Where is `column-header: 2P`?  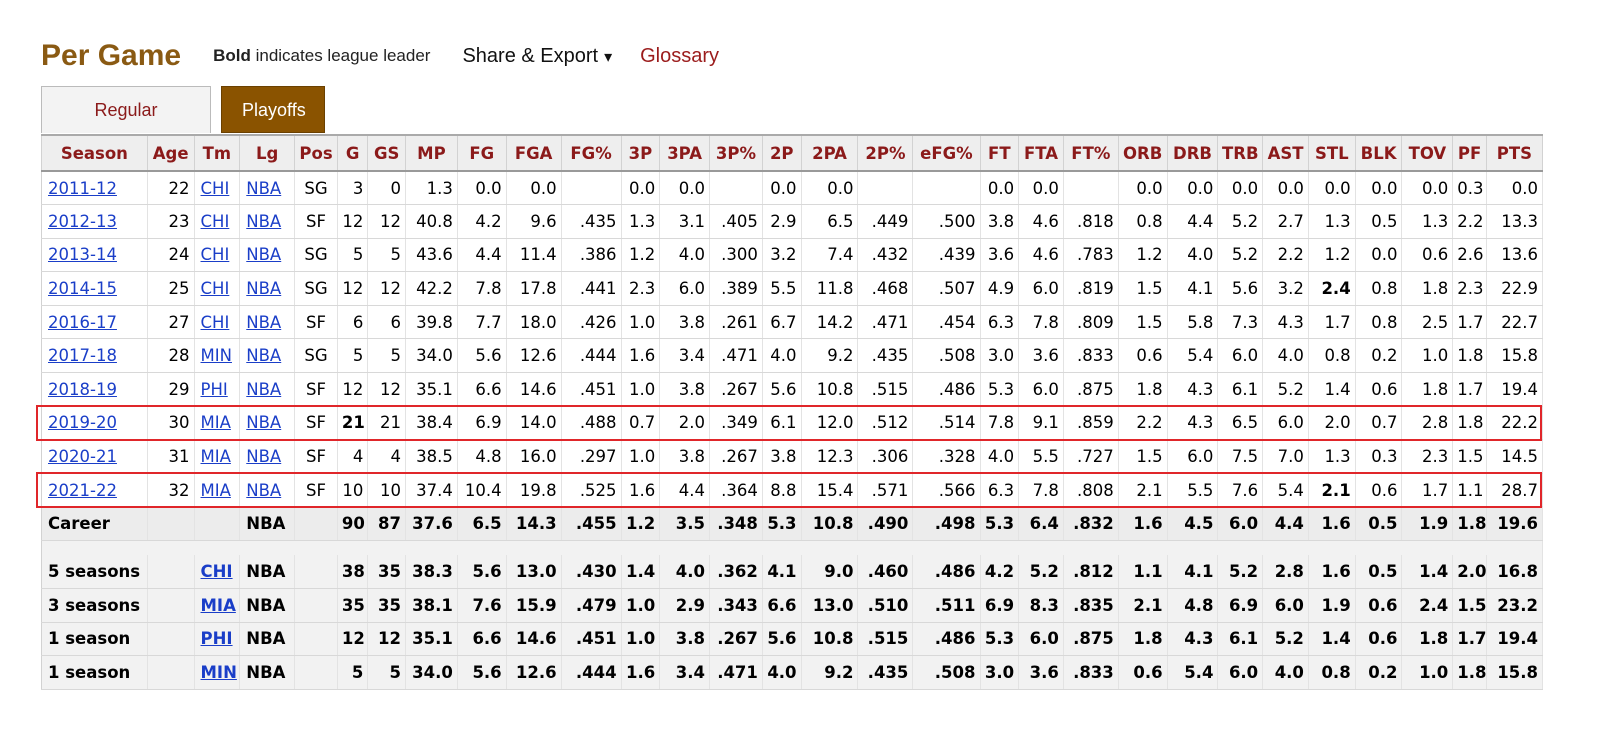
column-header: 2P is located at coordinates (781, 153).